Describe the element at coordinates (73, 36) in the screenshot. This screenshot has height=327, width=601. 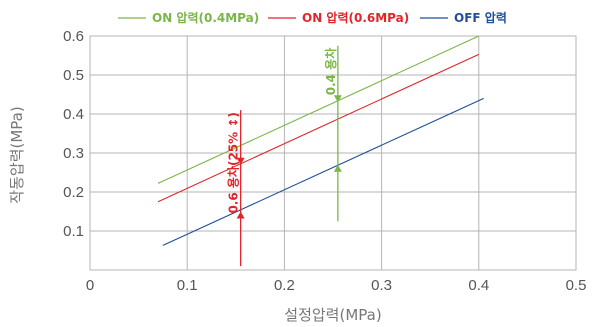
I see `y-tick-label: 0.6` at that location.